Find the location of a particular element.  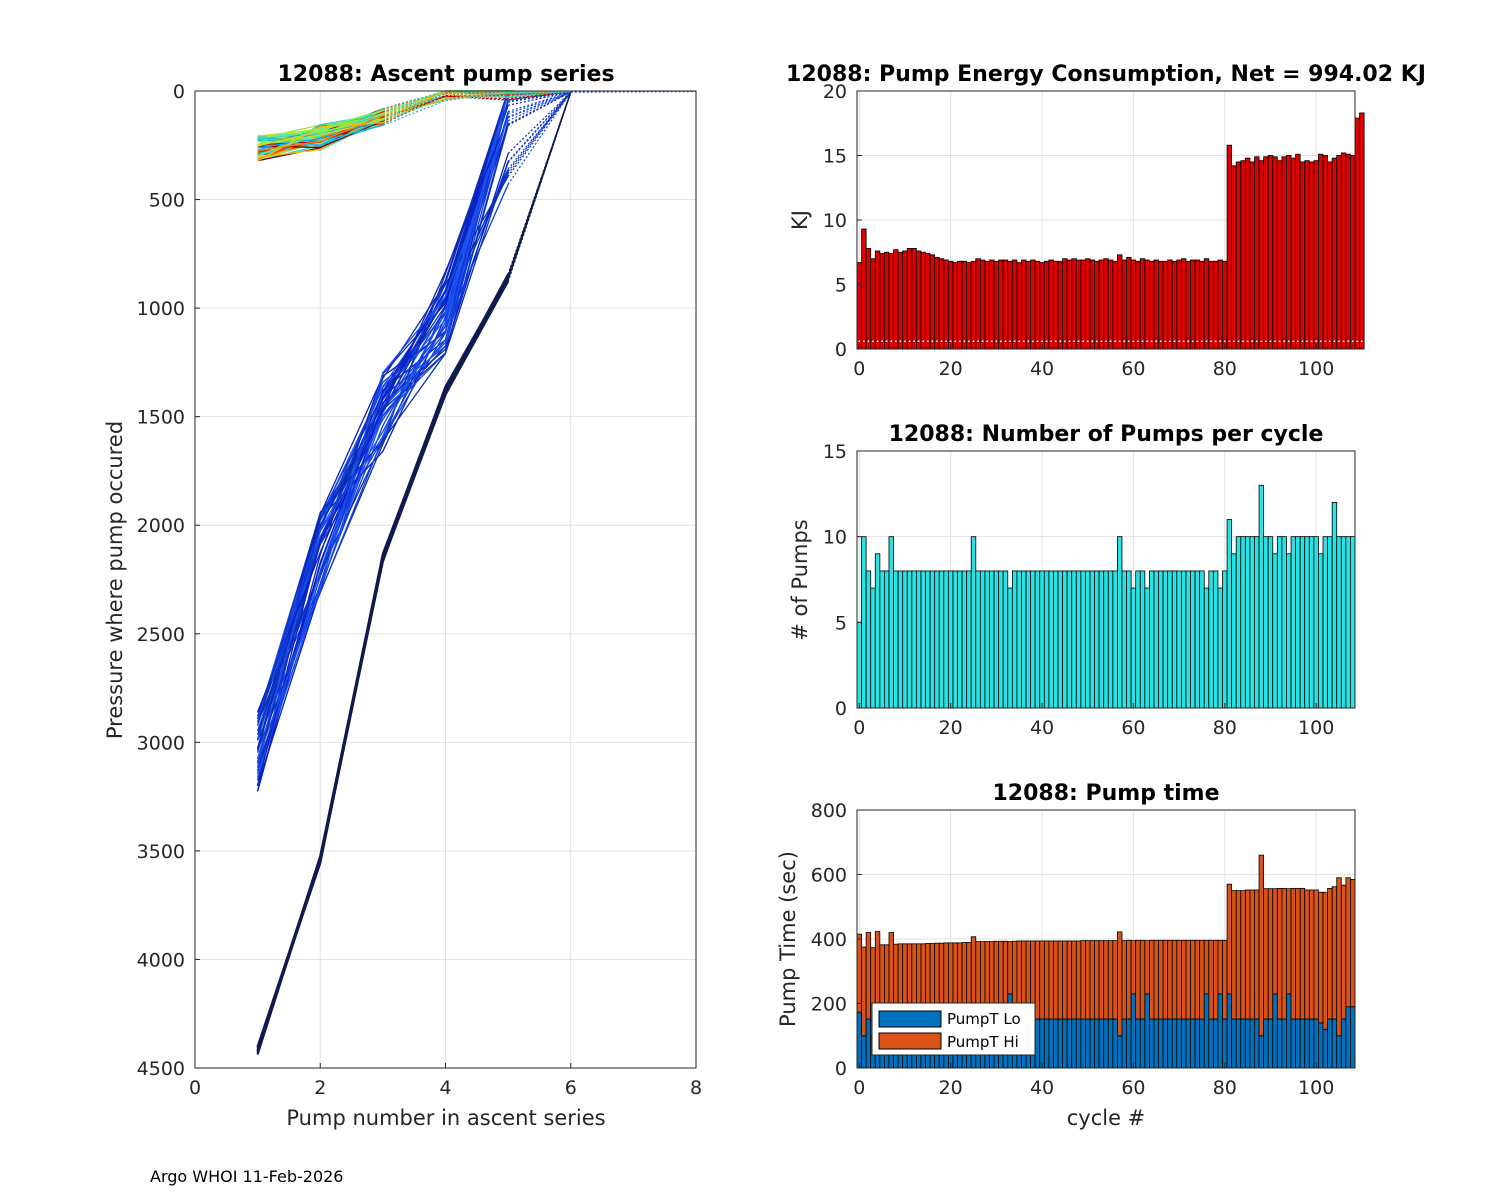

ascent-xlabel: Pump number in ascent series is located at coordinates (445, 1118).